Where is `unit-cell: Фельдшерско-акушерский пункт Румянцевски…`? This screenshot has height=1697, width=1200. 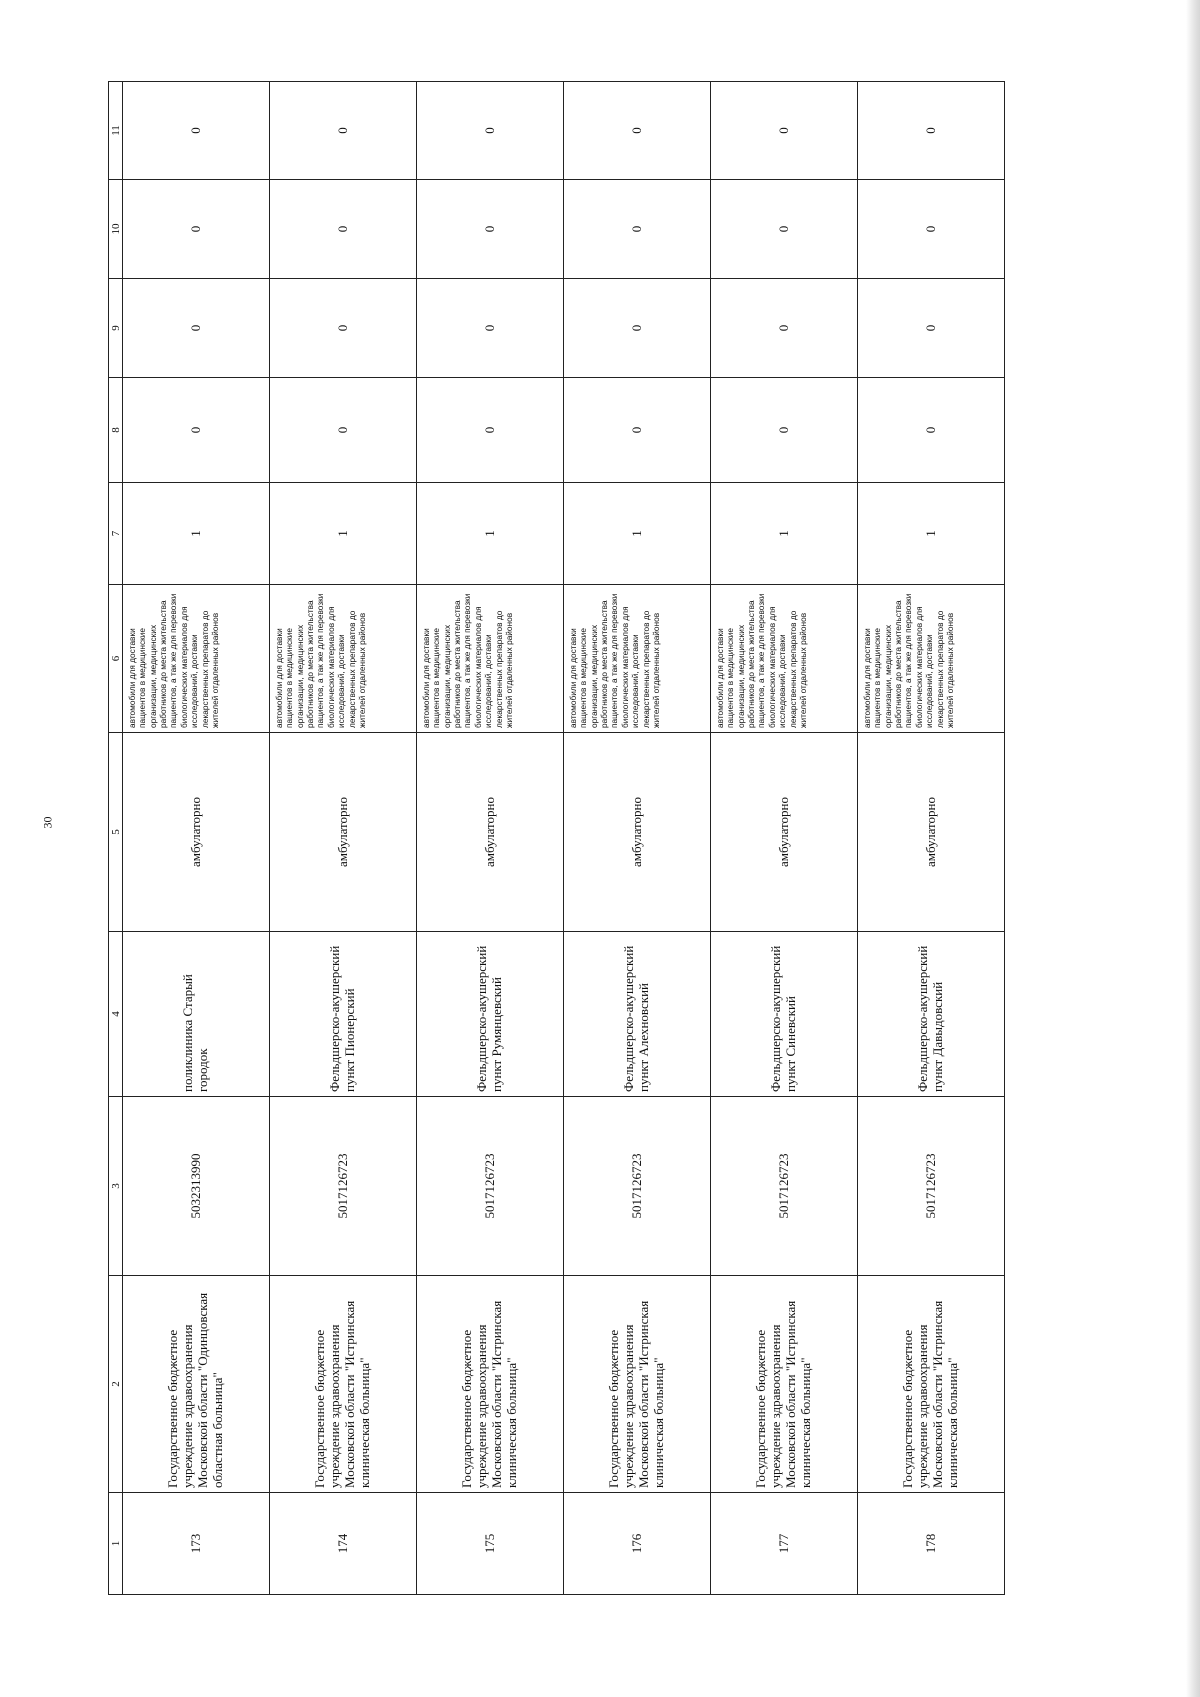
unit-cell: Фельдшерско-акушерский пункт Румянцевски… is located at coordinates (490, 1014).